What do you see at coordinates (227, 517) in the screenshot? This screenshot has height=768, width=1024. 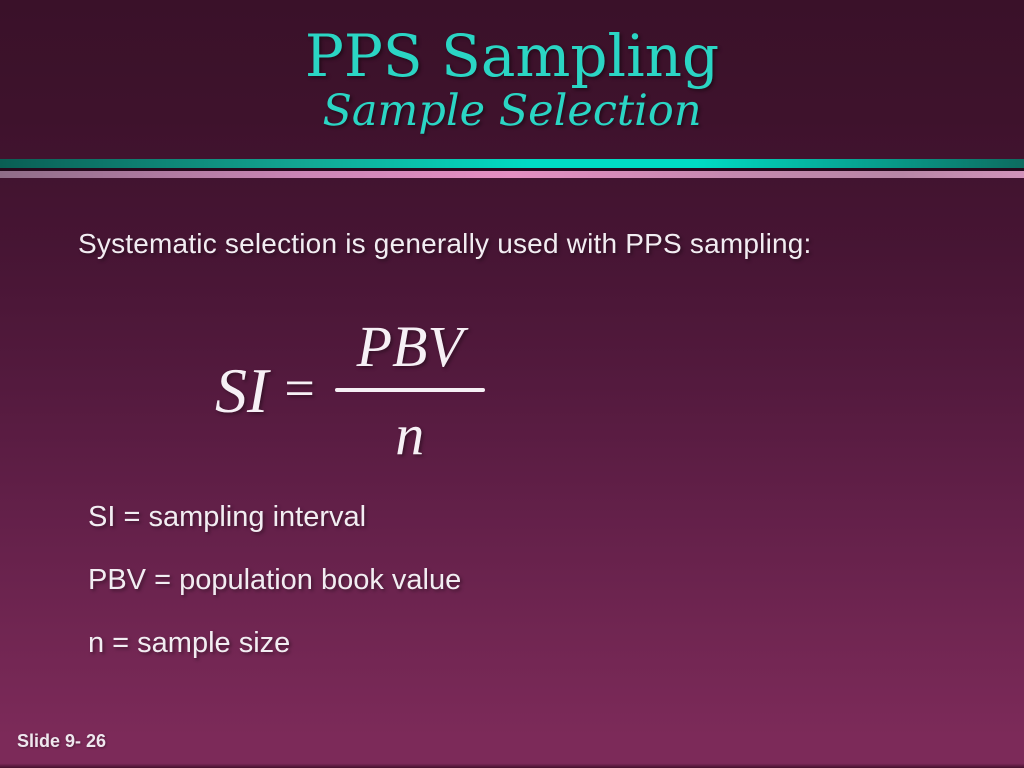 I see `definition-si: SI = sampling interval` at bounding box center [227, 517].